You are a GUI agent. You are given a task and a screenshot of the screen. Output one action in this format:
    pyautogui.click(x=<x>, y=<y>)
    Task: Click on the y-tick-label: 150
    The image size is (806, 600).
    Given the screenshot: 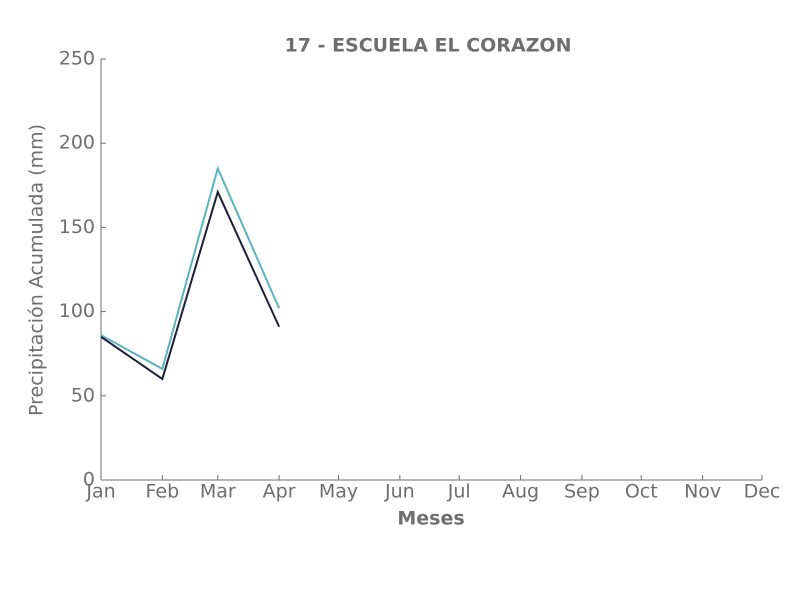 What is the action you would take?
    pyautogui.click(x=77, y=227)
    